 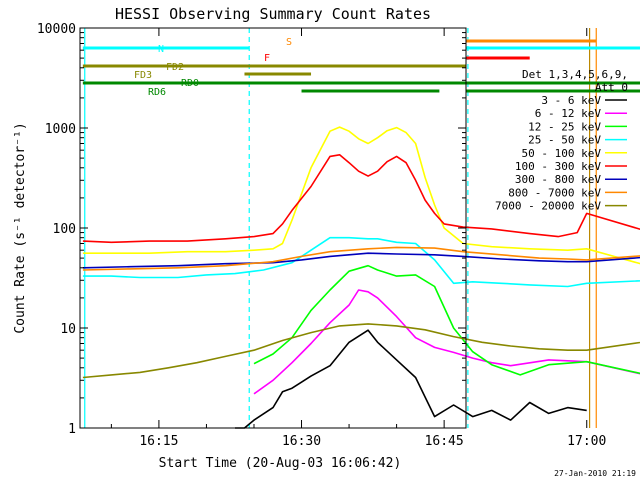 What do you see at coordinates (64, 229) in the screenshot?
I see `y-tick-label-2: 100` at bounding box center [64, 229].